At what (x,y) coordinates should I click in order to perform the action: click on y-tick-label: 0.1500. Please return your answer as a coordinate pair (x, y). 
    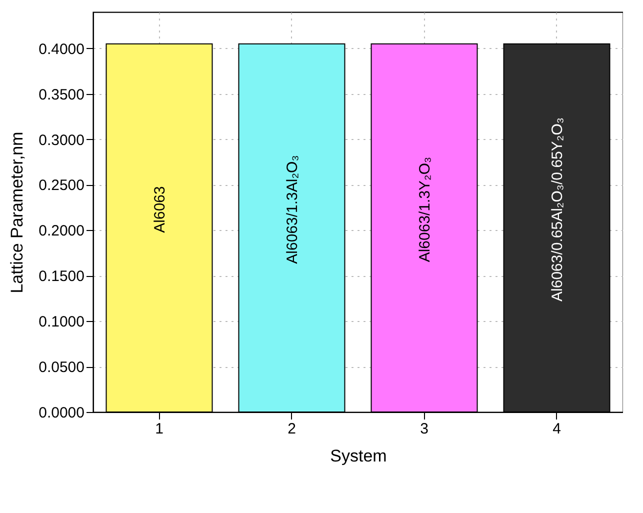
    Looking at the image, I should click on (61, 277).